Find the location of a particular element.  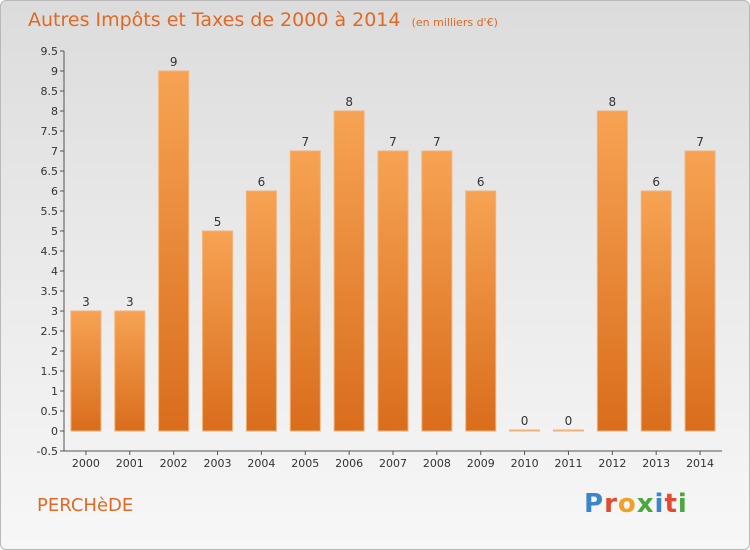

y-tick-label: 7 is located at coordinates (54, 151).